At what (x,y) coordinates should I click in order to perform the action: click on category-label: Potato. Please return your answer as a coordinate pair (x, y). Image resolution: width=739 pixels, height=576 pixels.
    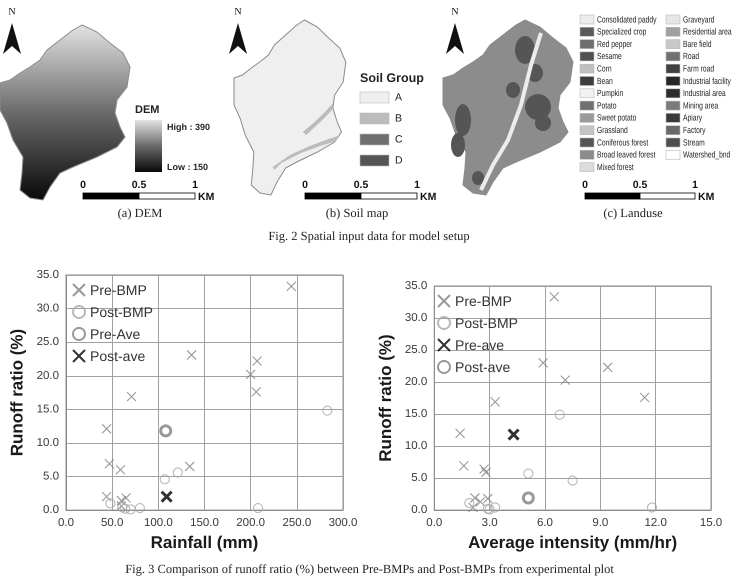
    Looking at the image, I should click on (607, 105).